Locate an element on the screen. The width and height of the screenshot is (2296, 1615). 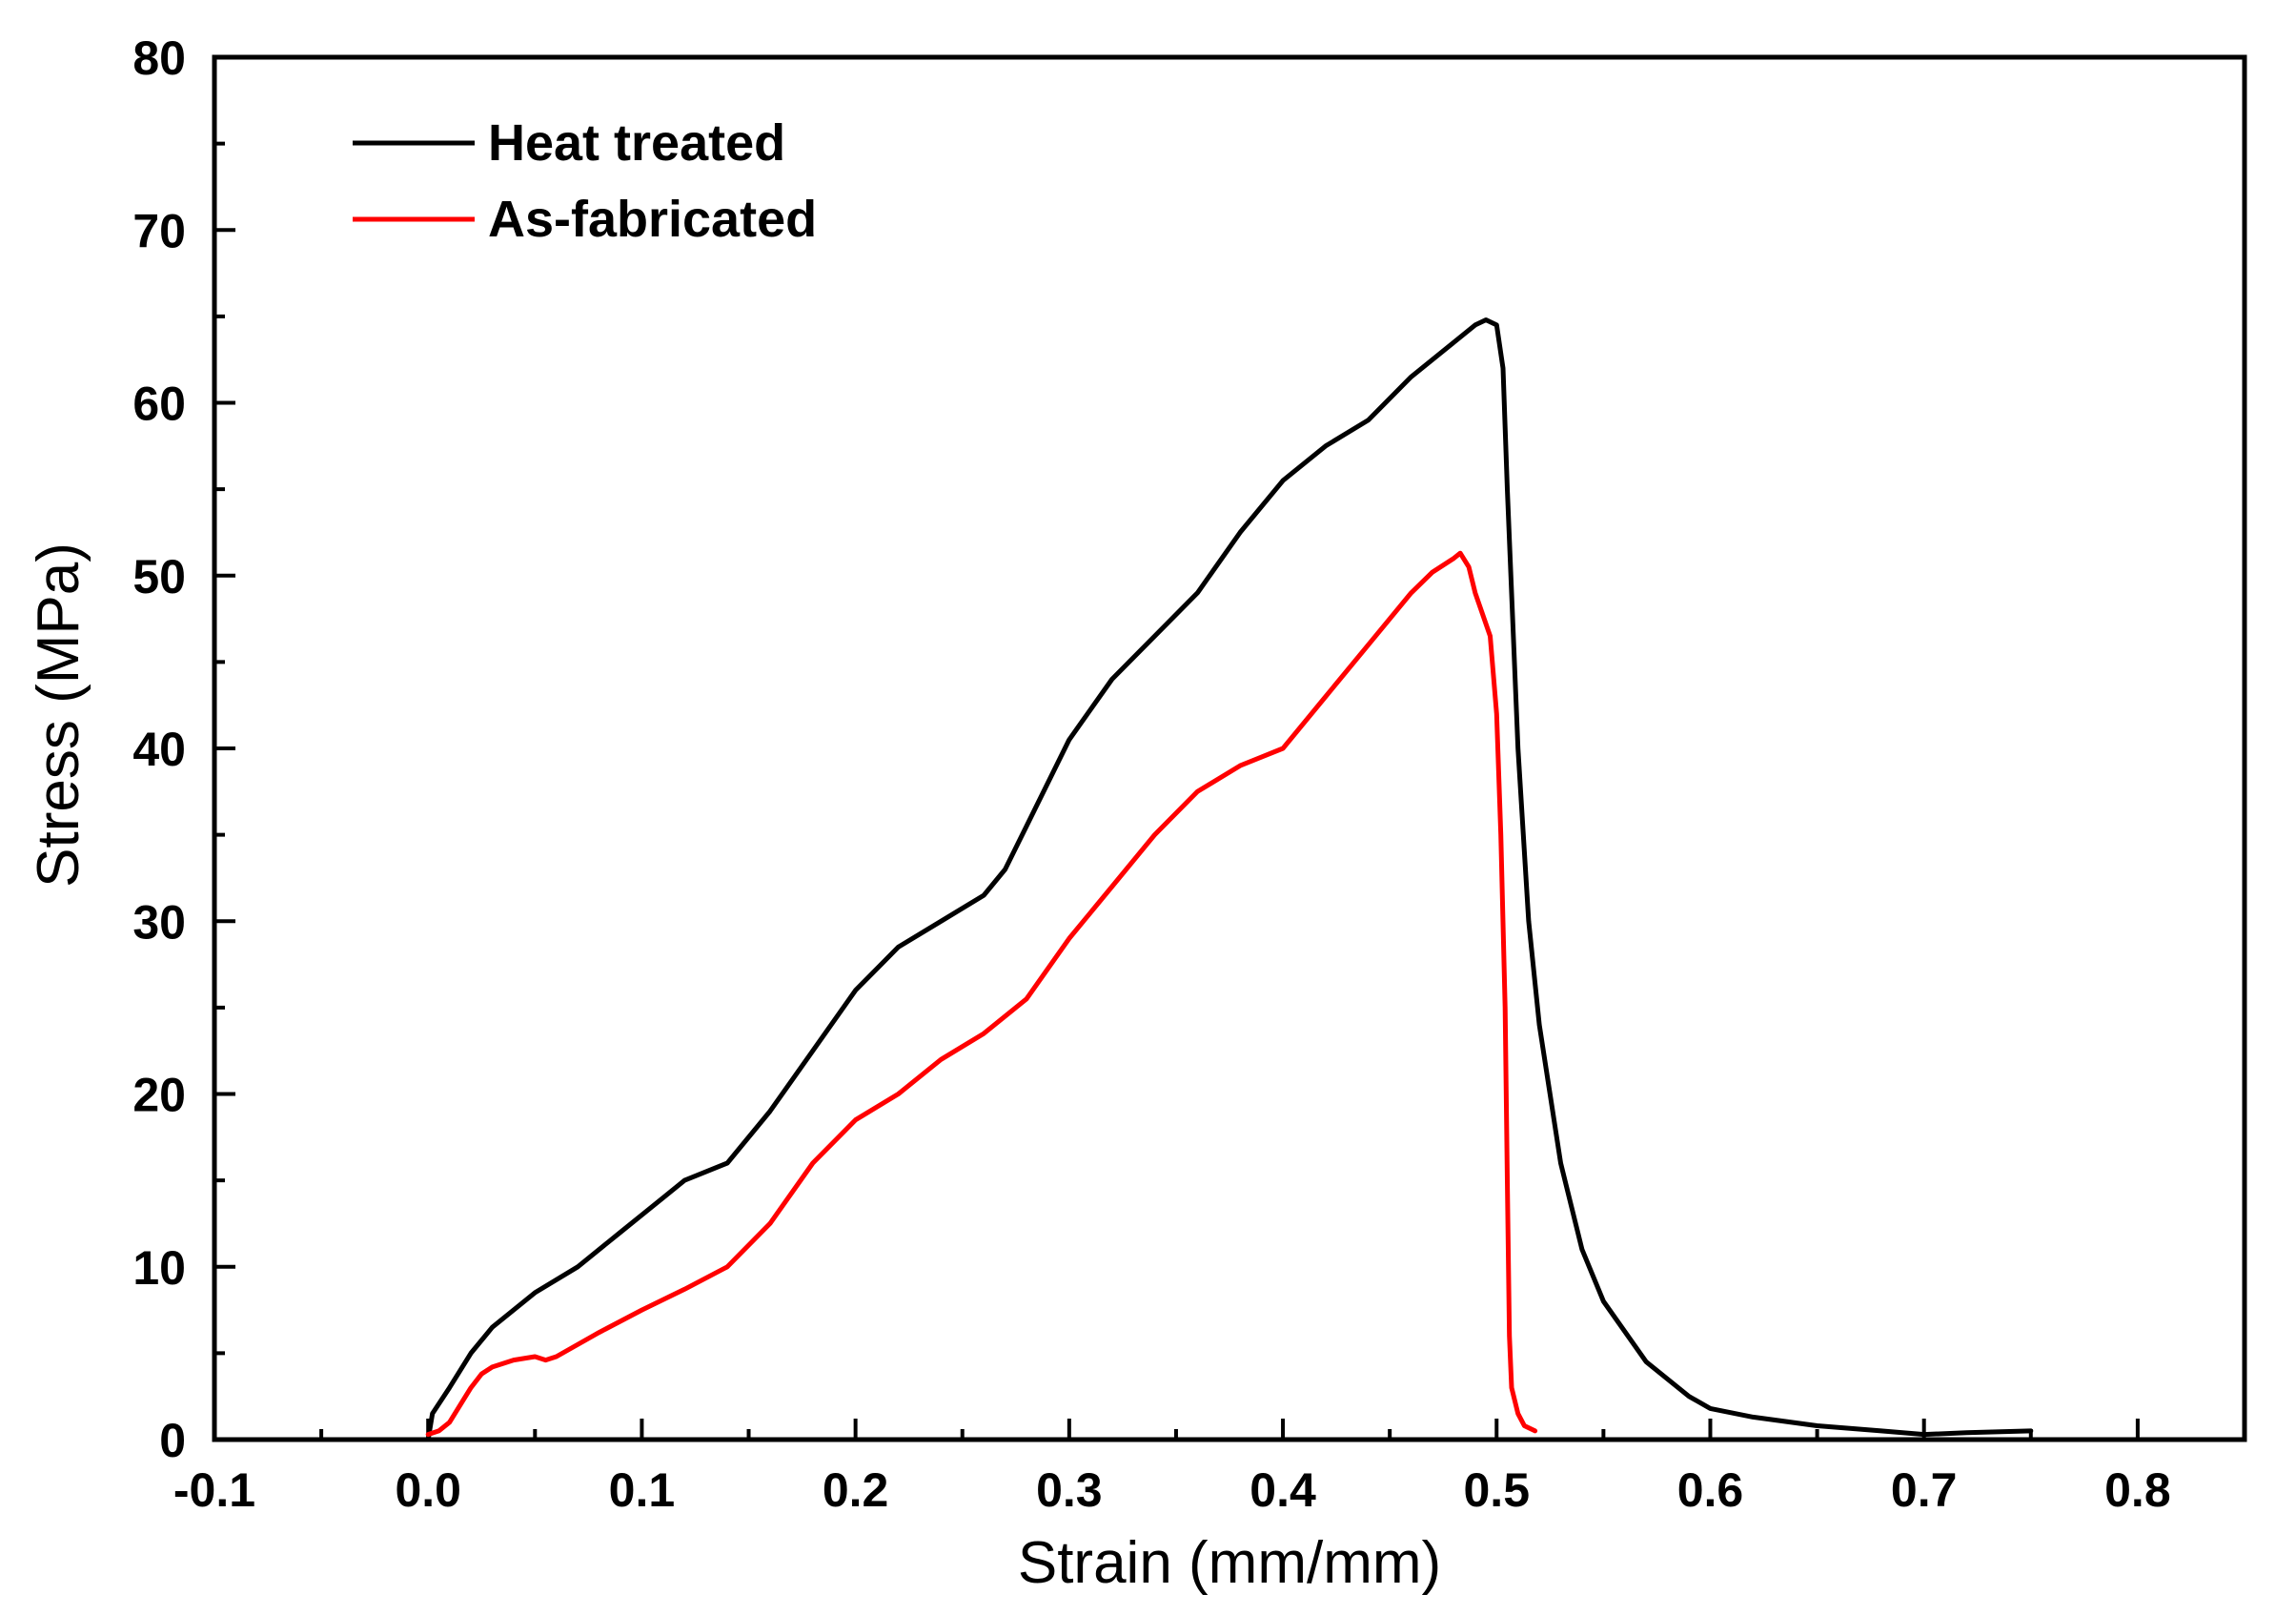
y-tick-label: 30 is located at coordinates (159, 922).